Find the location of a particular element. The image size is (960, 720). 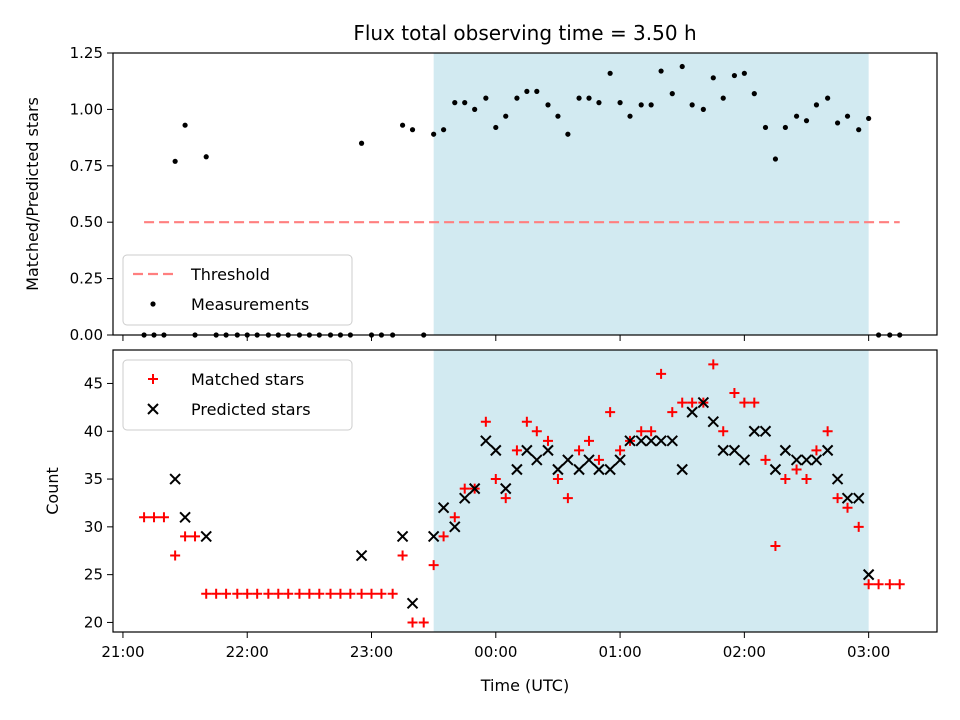

legend-label: Predicted stars is located at coordinates (251, 409).